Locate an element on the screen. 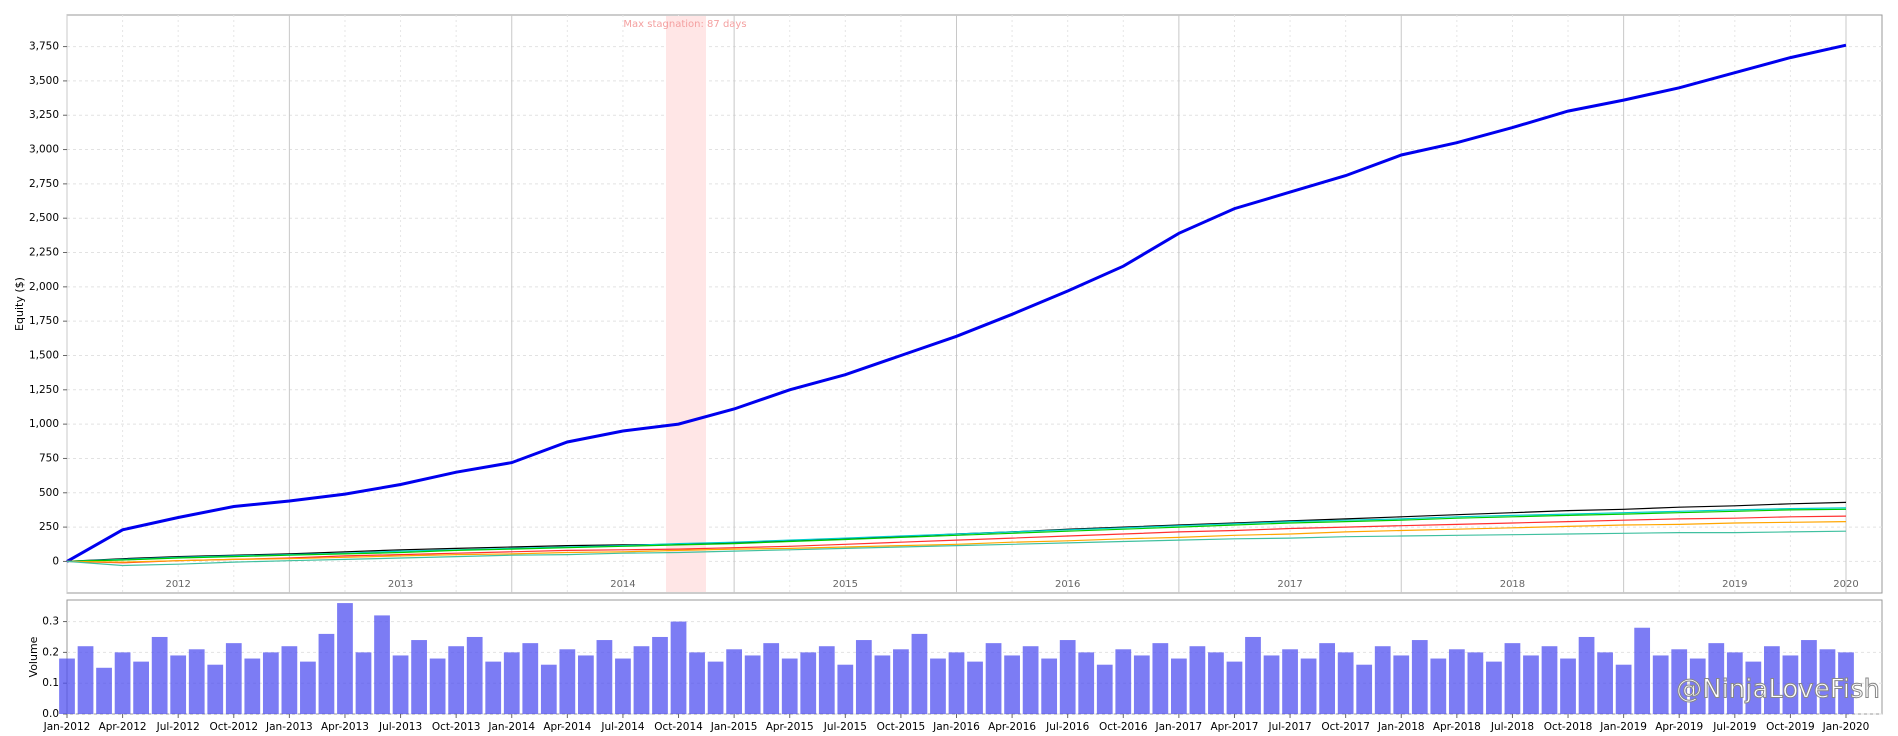 Image resolution: width=1898 pixels, height=736 pixels. x-tick-label: Apr-2015 is located at coordinates (790, 727).